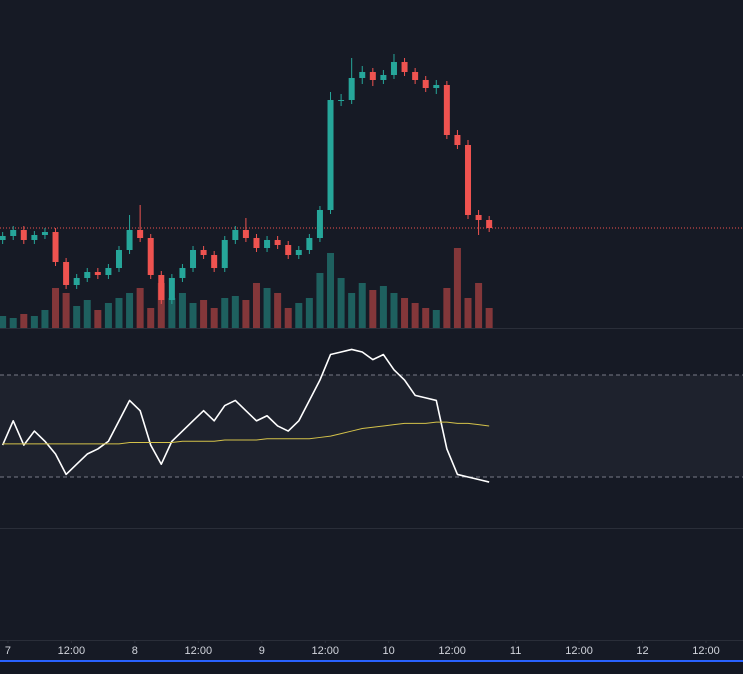 This screenshot has height=674, width=743. I want to click on rsi-ma-line, so click(246, 433).